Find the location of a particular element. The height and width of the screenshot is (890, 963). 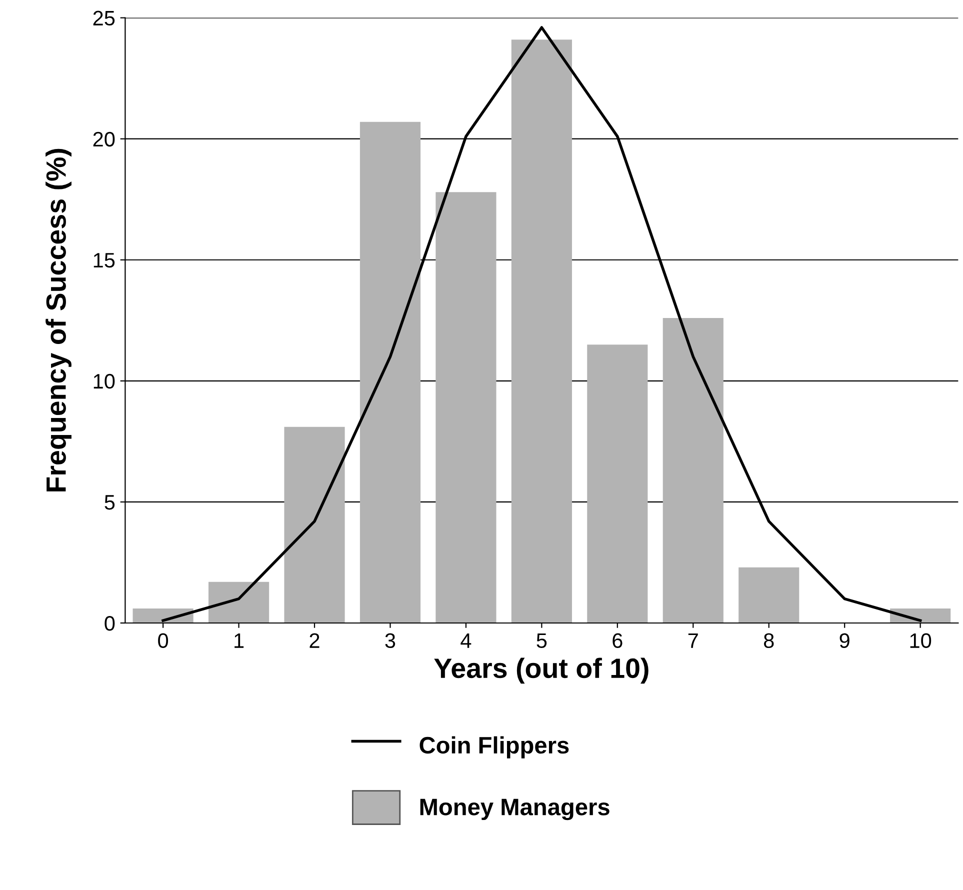

y-tick-label: 5 is located at coordinates (109, 502).